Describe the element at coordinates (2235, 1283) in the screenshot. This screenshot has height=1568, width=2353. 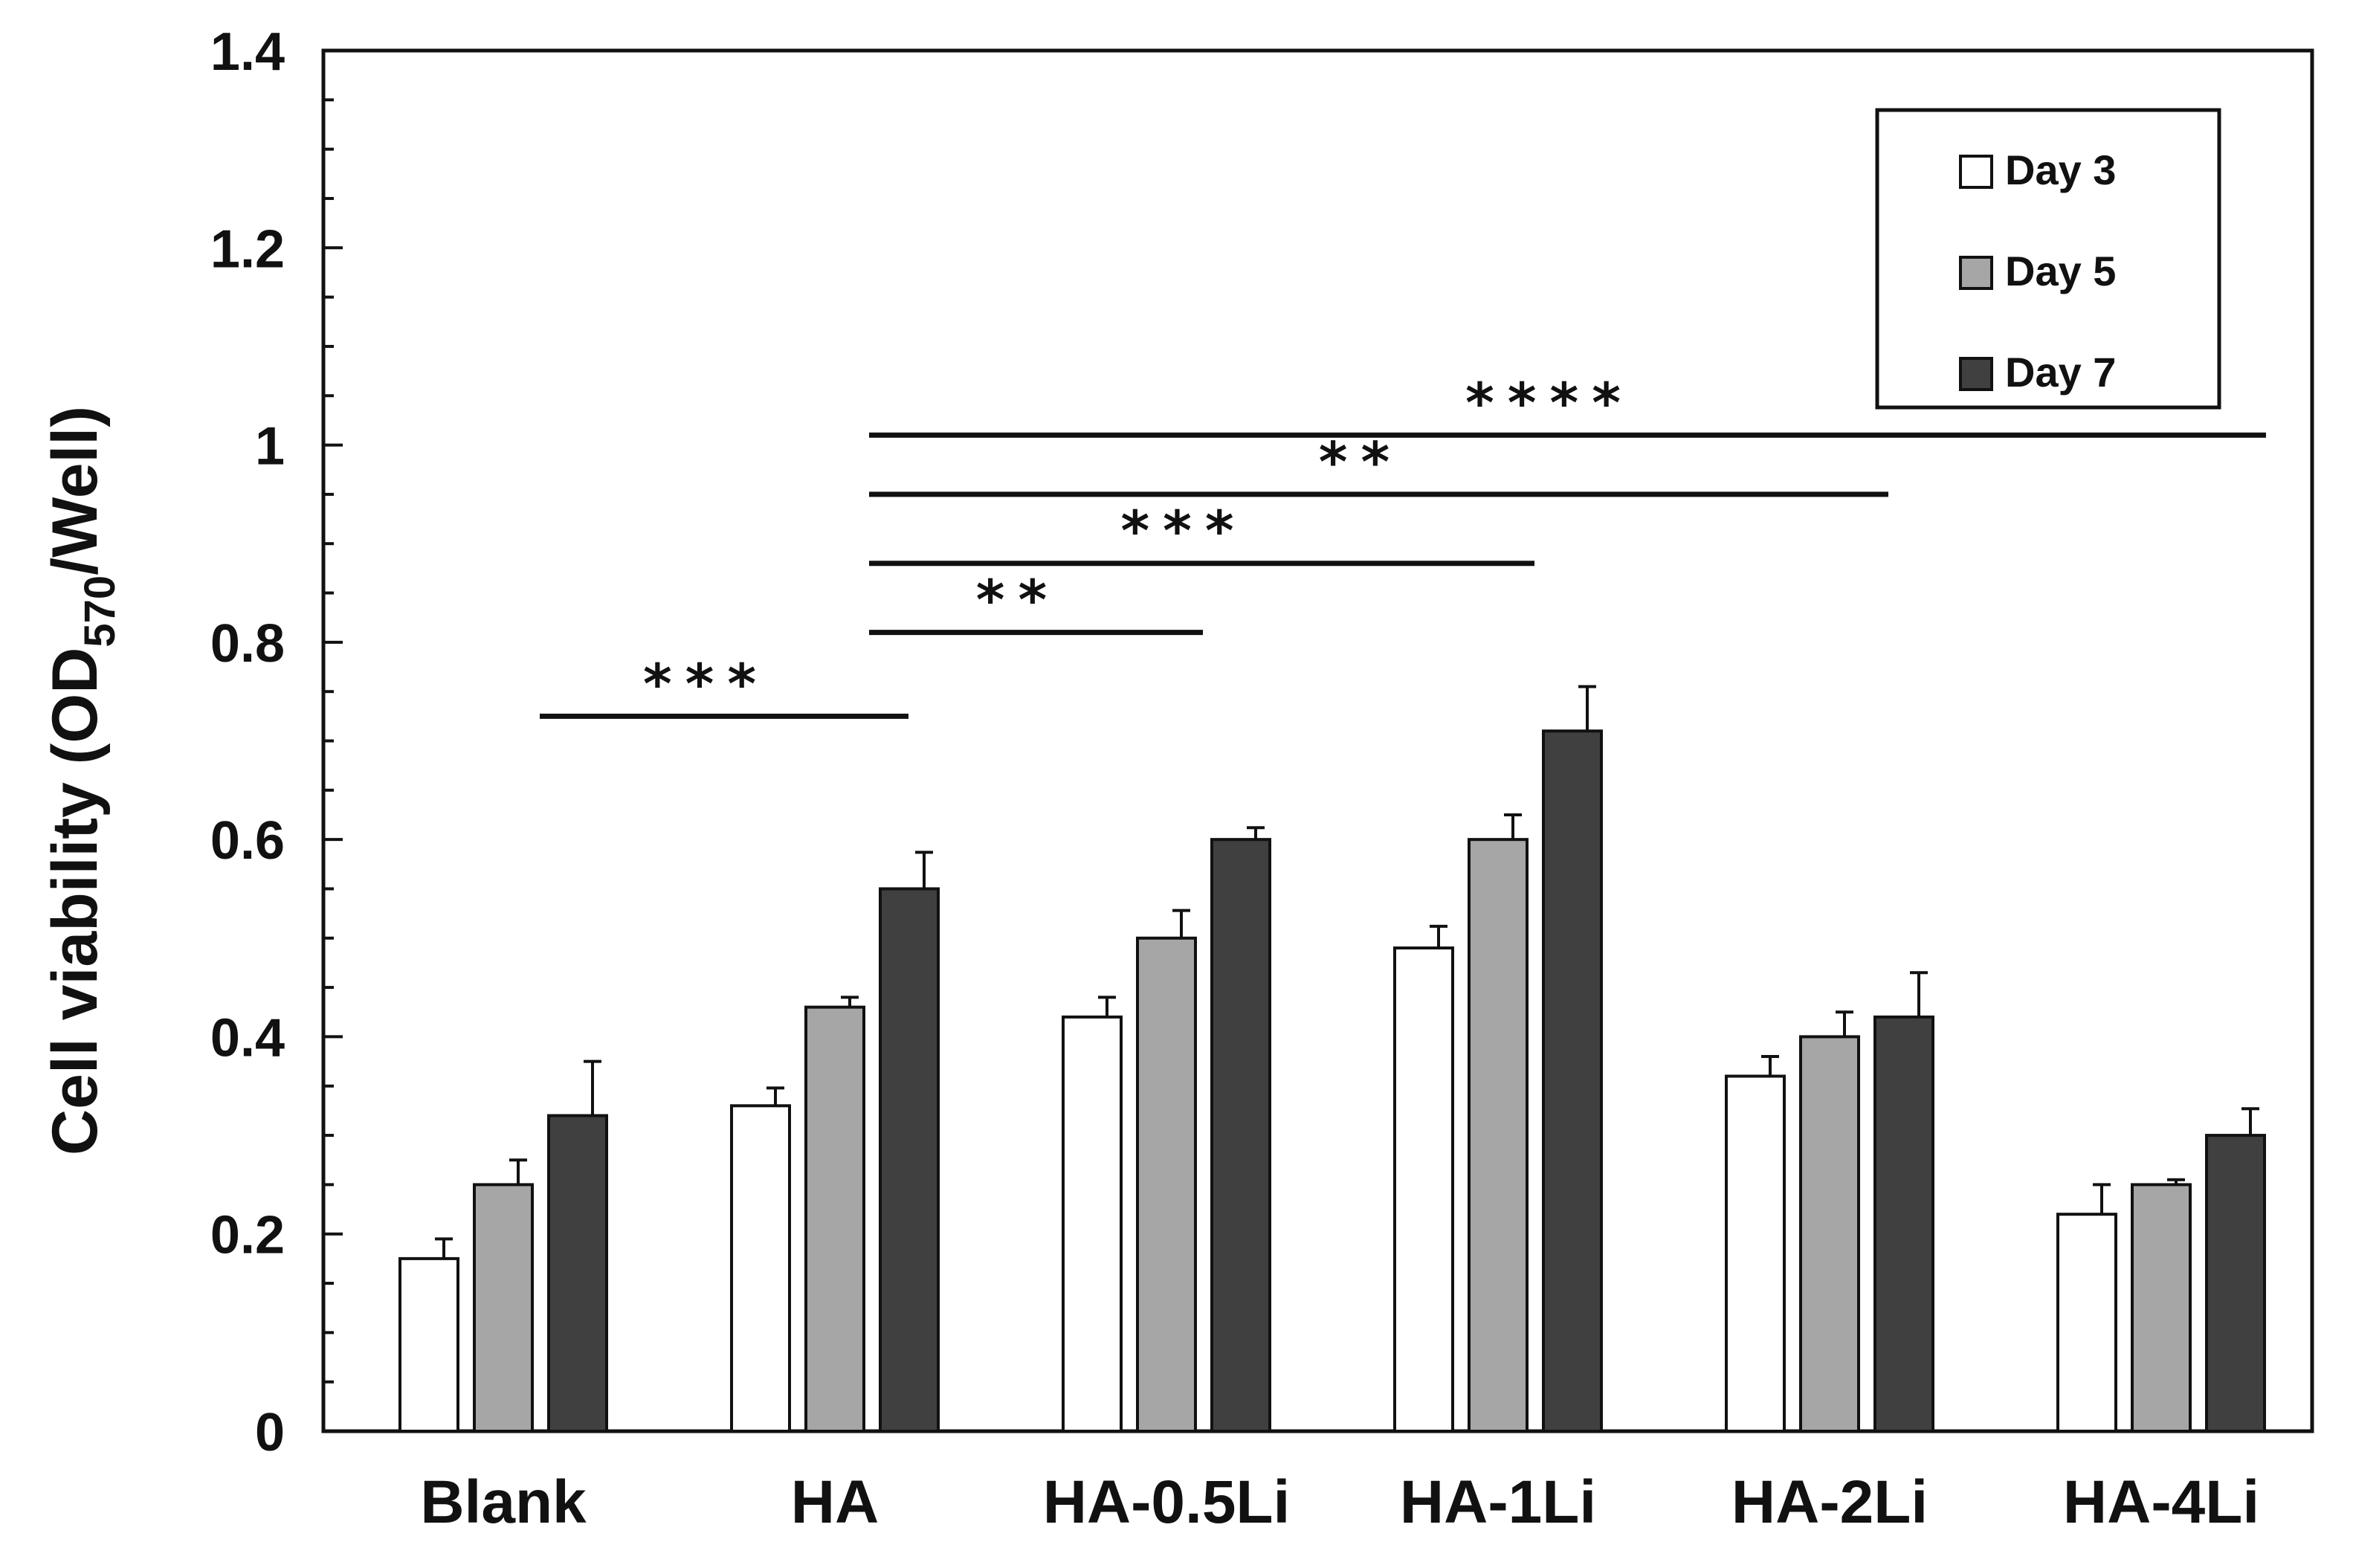
I see `bar-day-7-ha-4li` at that location.